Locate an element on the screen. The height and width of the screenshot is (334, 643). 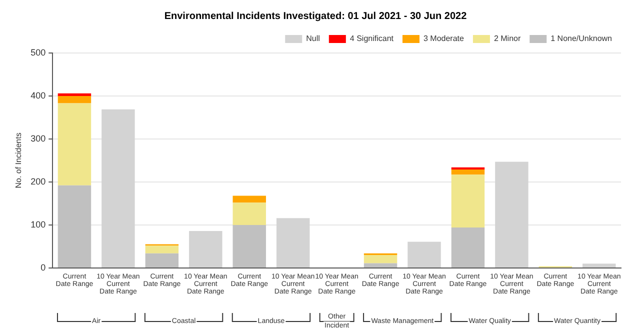
legend-label: 2 Minor is located at coordinates (507, 39).